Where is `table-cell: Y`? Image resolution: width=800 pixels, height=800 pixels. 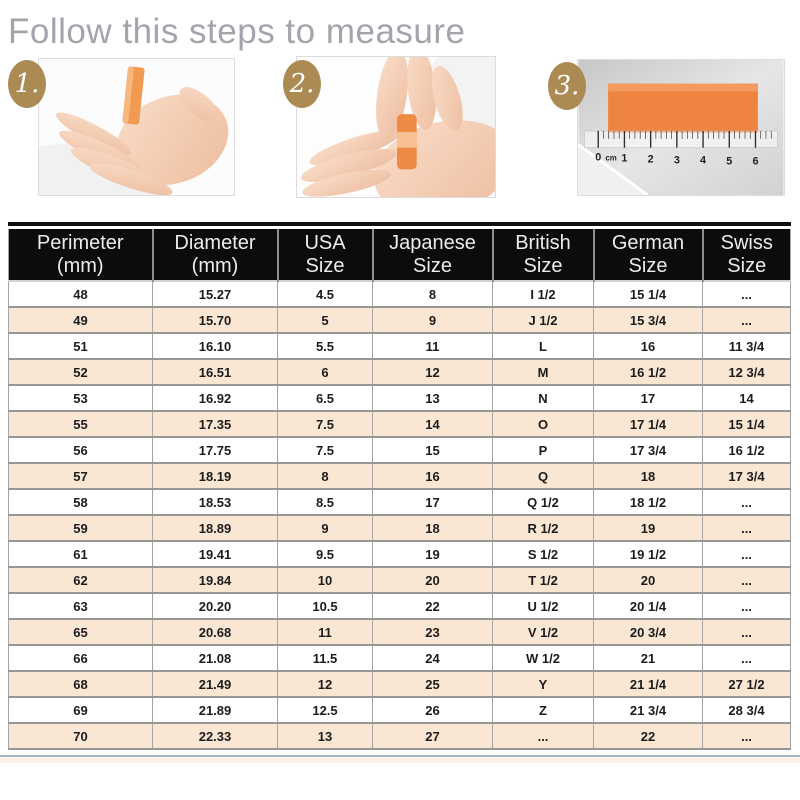 table-cell: Y is located at coordinates (543, 684).